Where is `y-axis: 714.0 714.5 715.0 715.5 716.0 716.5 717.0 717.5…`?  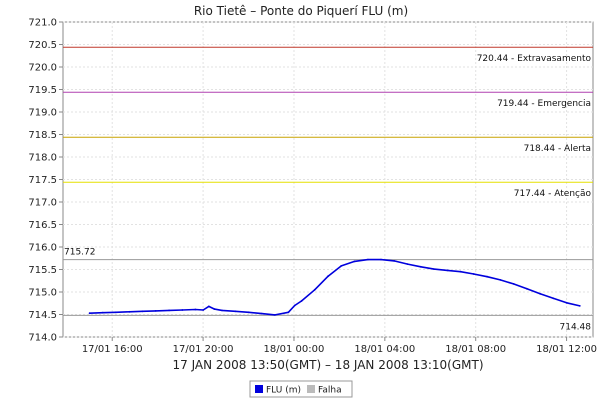
y-axis: 714.0 714.5 715.0 715.5 716.0 716.5 717.0 717.5… is located at coordinates (45, 181).